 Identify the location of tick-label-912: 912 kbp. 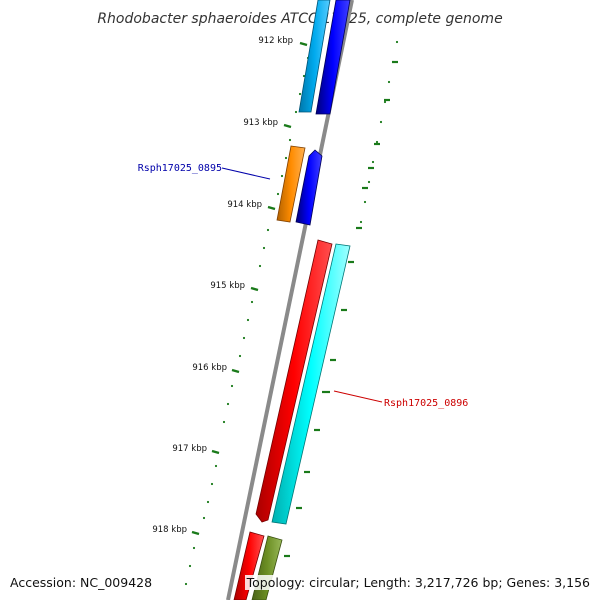
(275, 41).